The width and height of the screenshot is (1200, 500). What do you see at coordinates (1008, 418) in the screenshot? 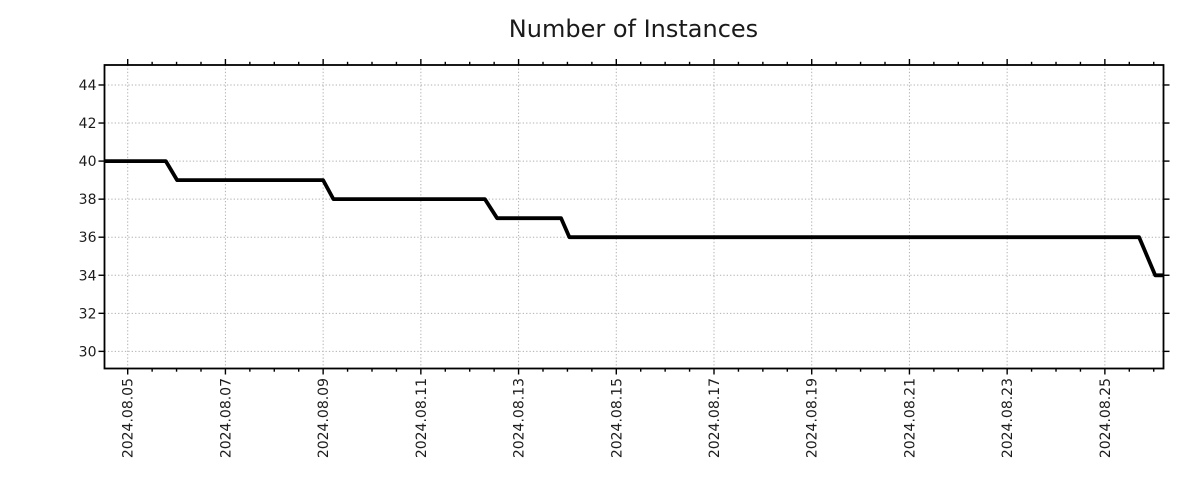
I see `x-tick-label: 2024.08.23` at bounding box center [1008, 418].